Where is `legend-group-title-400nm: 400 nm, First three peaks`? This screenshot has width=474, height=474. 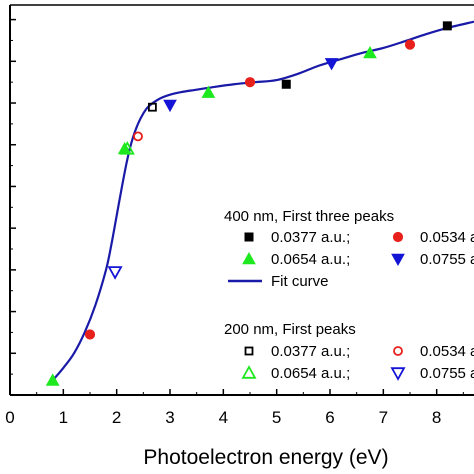
legend-group-title-400nm: 400 nm, First three peaks is located at coordinates (309, 216).